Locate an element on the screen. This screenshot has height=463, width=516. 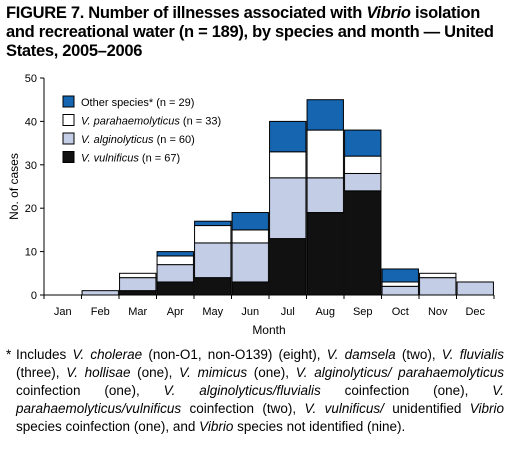
footnote-run: Includes is located at coordinates (44, 354).